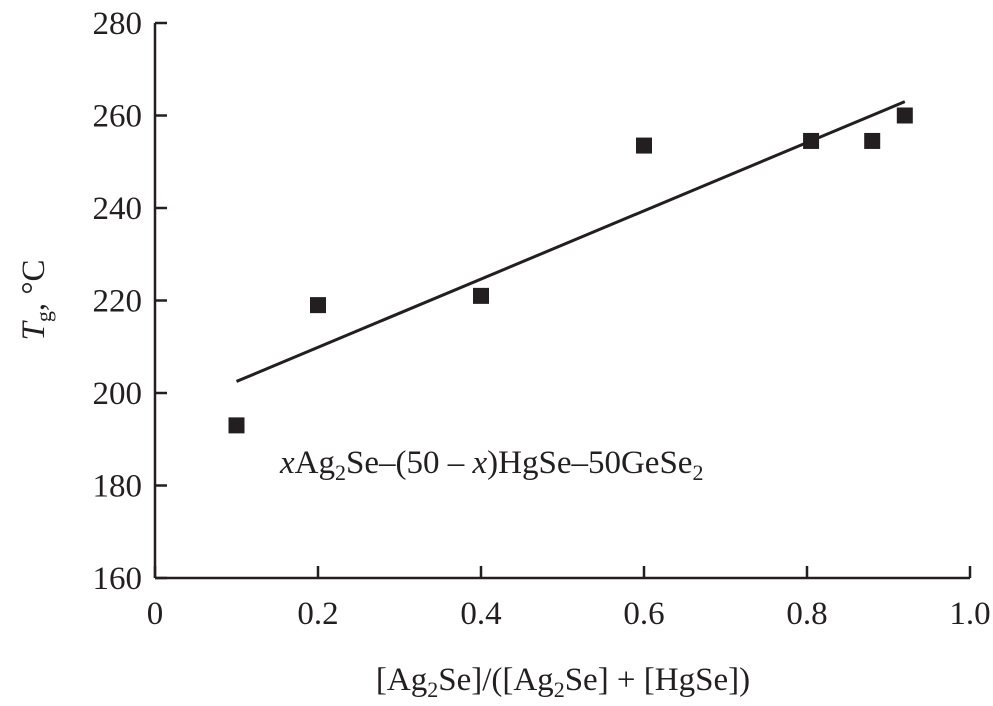 The width and height of the screenshot is (993, 706). Describe the element at coordinates (118, 487) in the screenshot. I see `y-tick-label: 180` at that location.